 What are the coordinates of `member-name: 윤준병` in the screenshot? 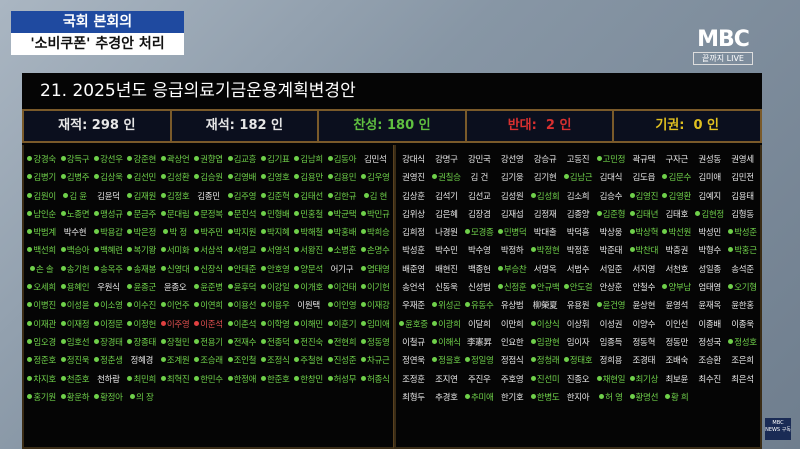 It's located at (211, 288).